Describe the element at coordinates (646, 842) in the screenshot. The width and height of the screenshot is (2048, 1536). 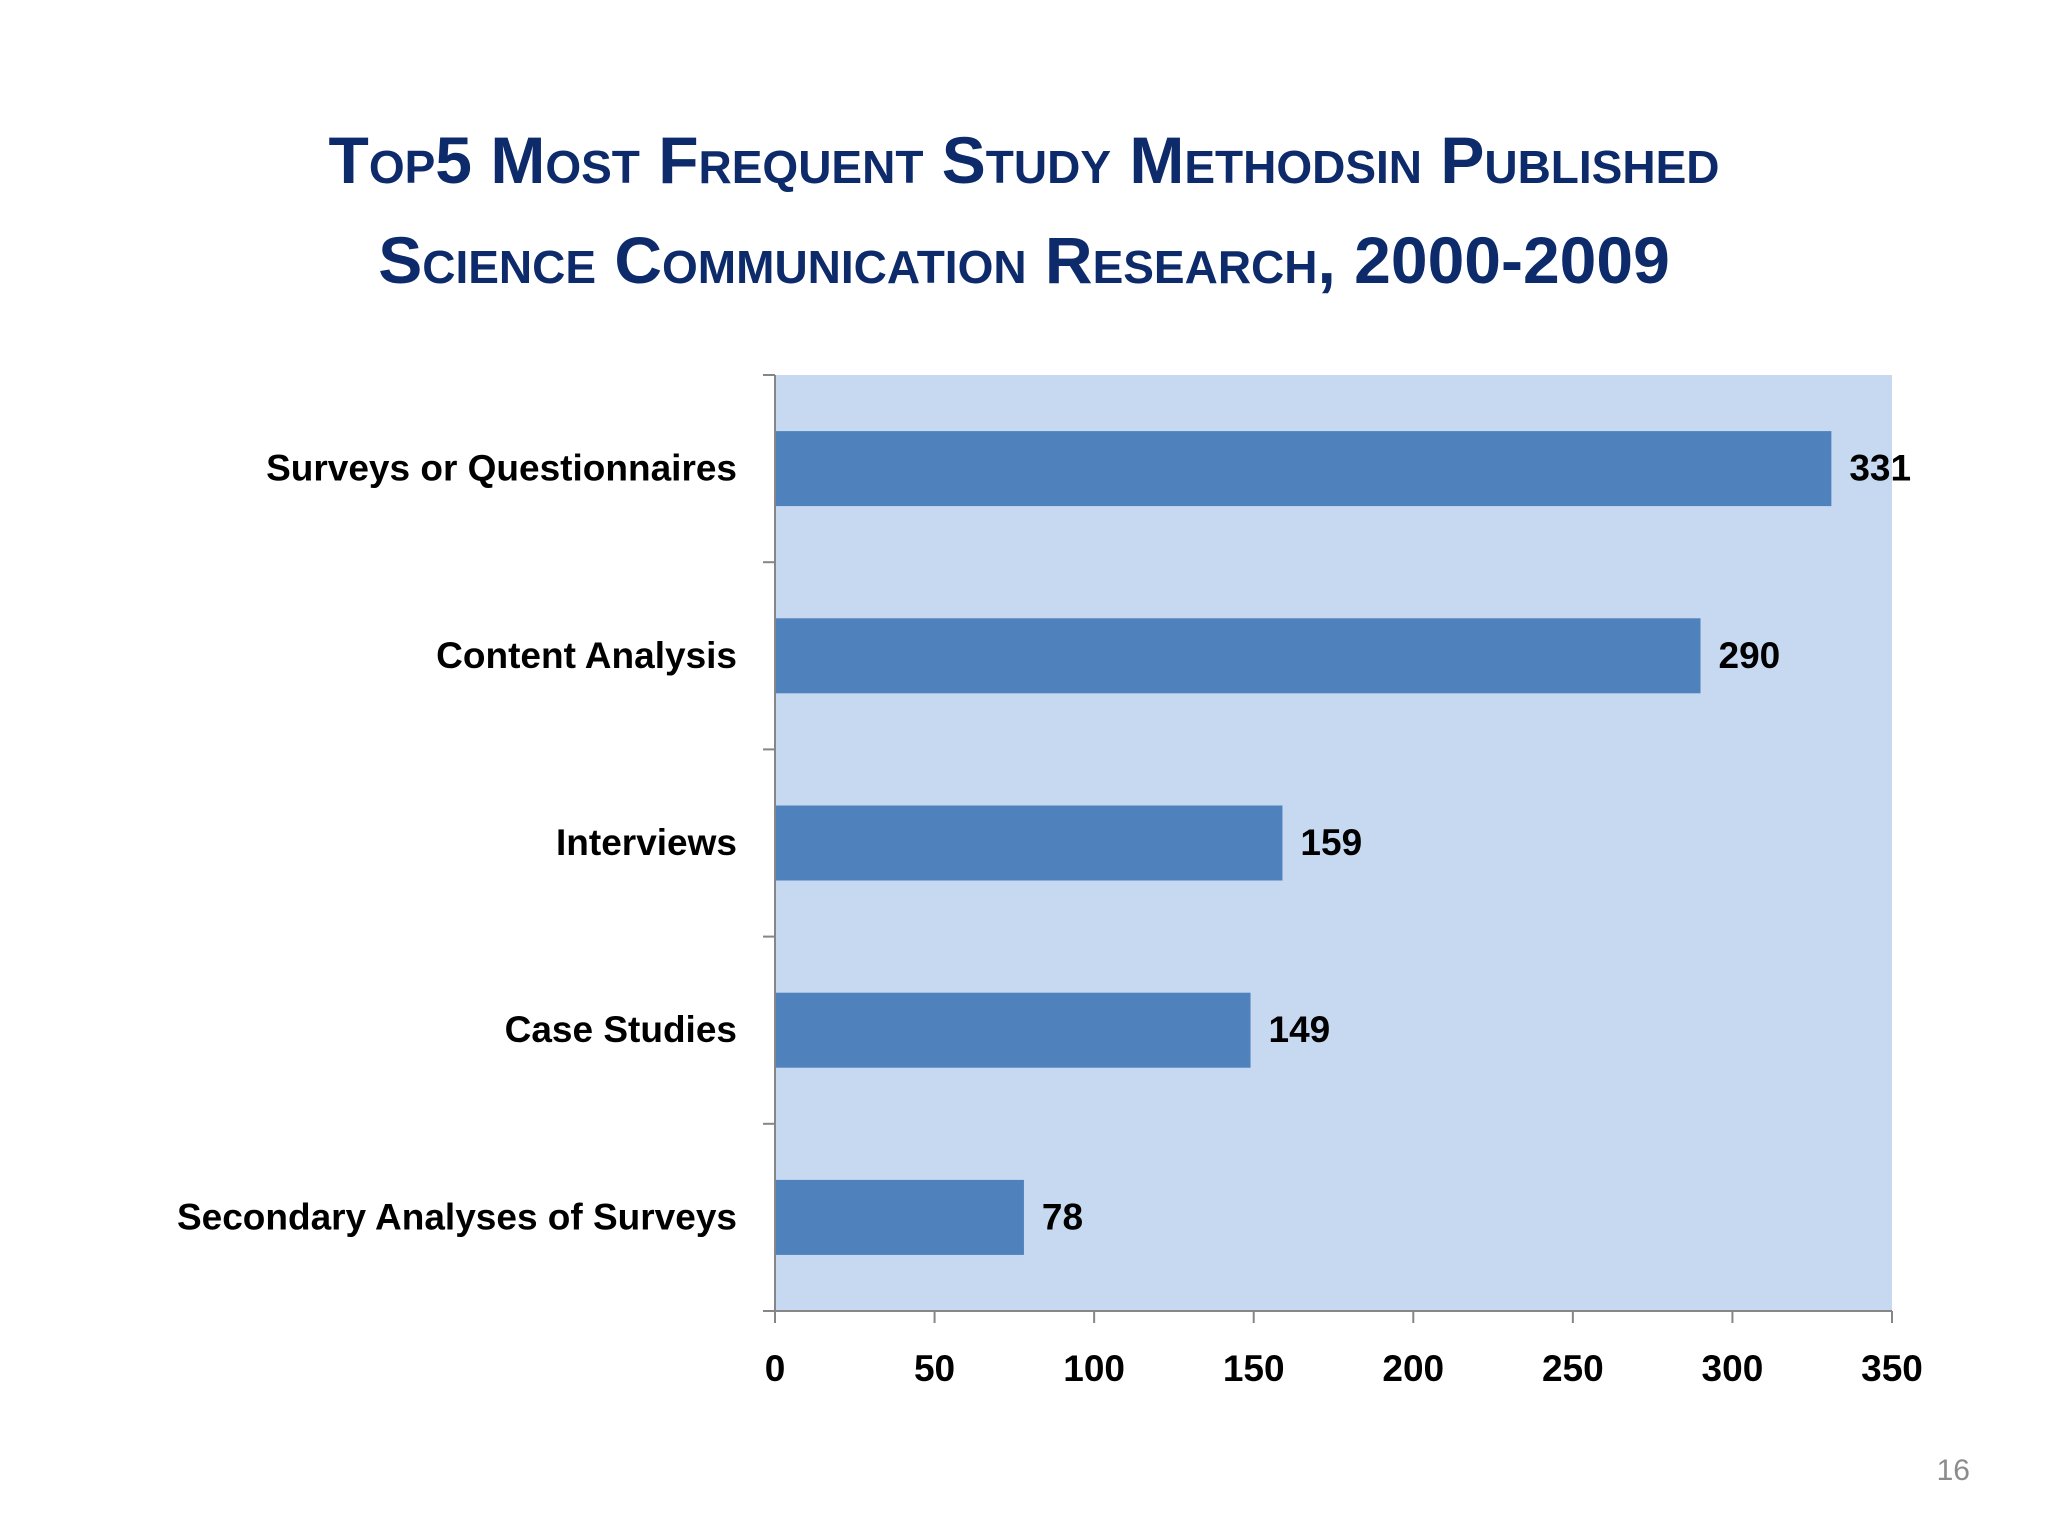
I see `category-label: Interviews` at that location.